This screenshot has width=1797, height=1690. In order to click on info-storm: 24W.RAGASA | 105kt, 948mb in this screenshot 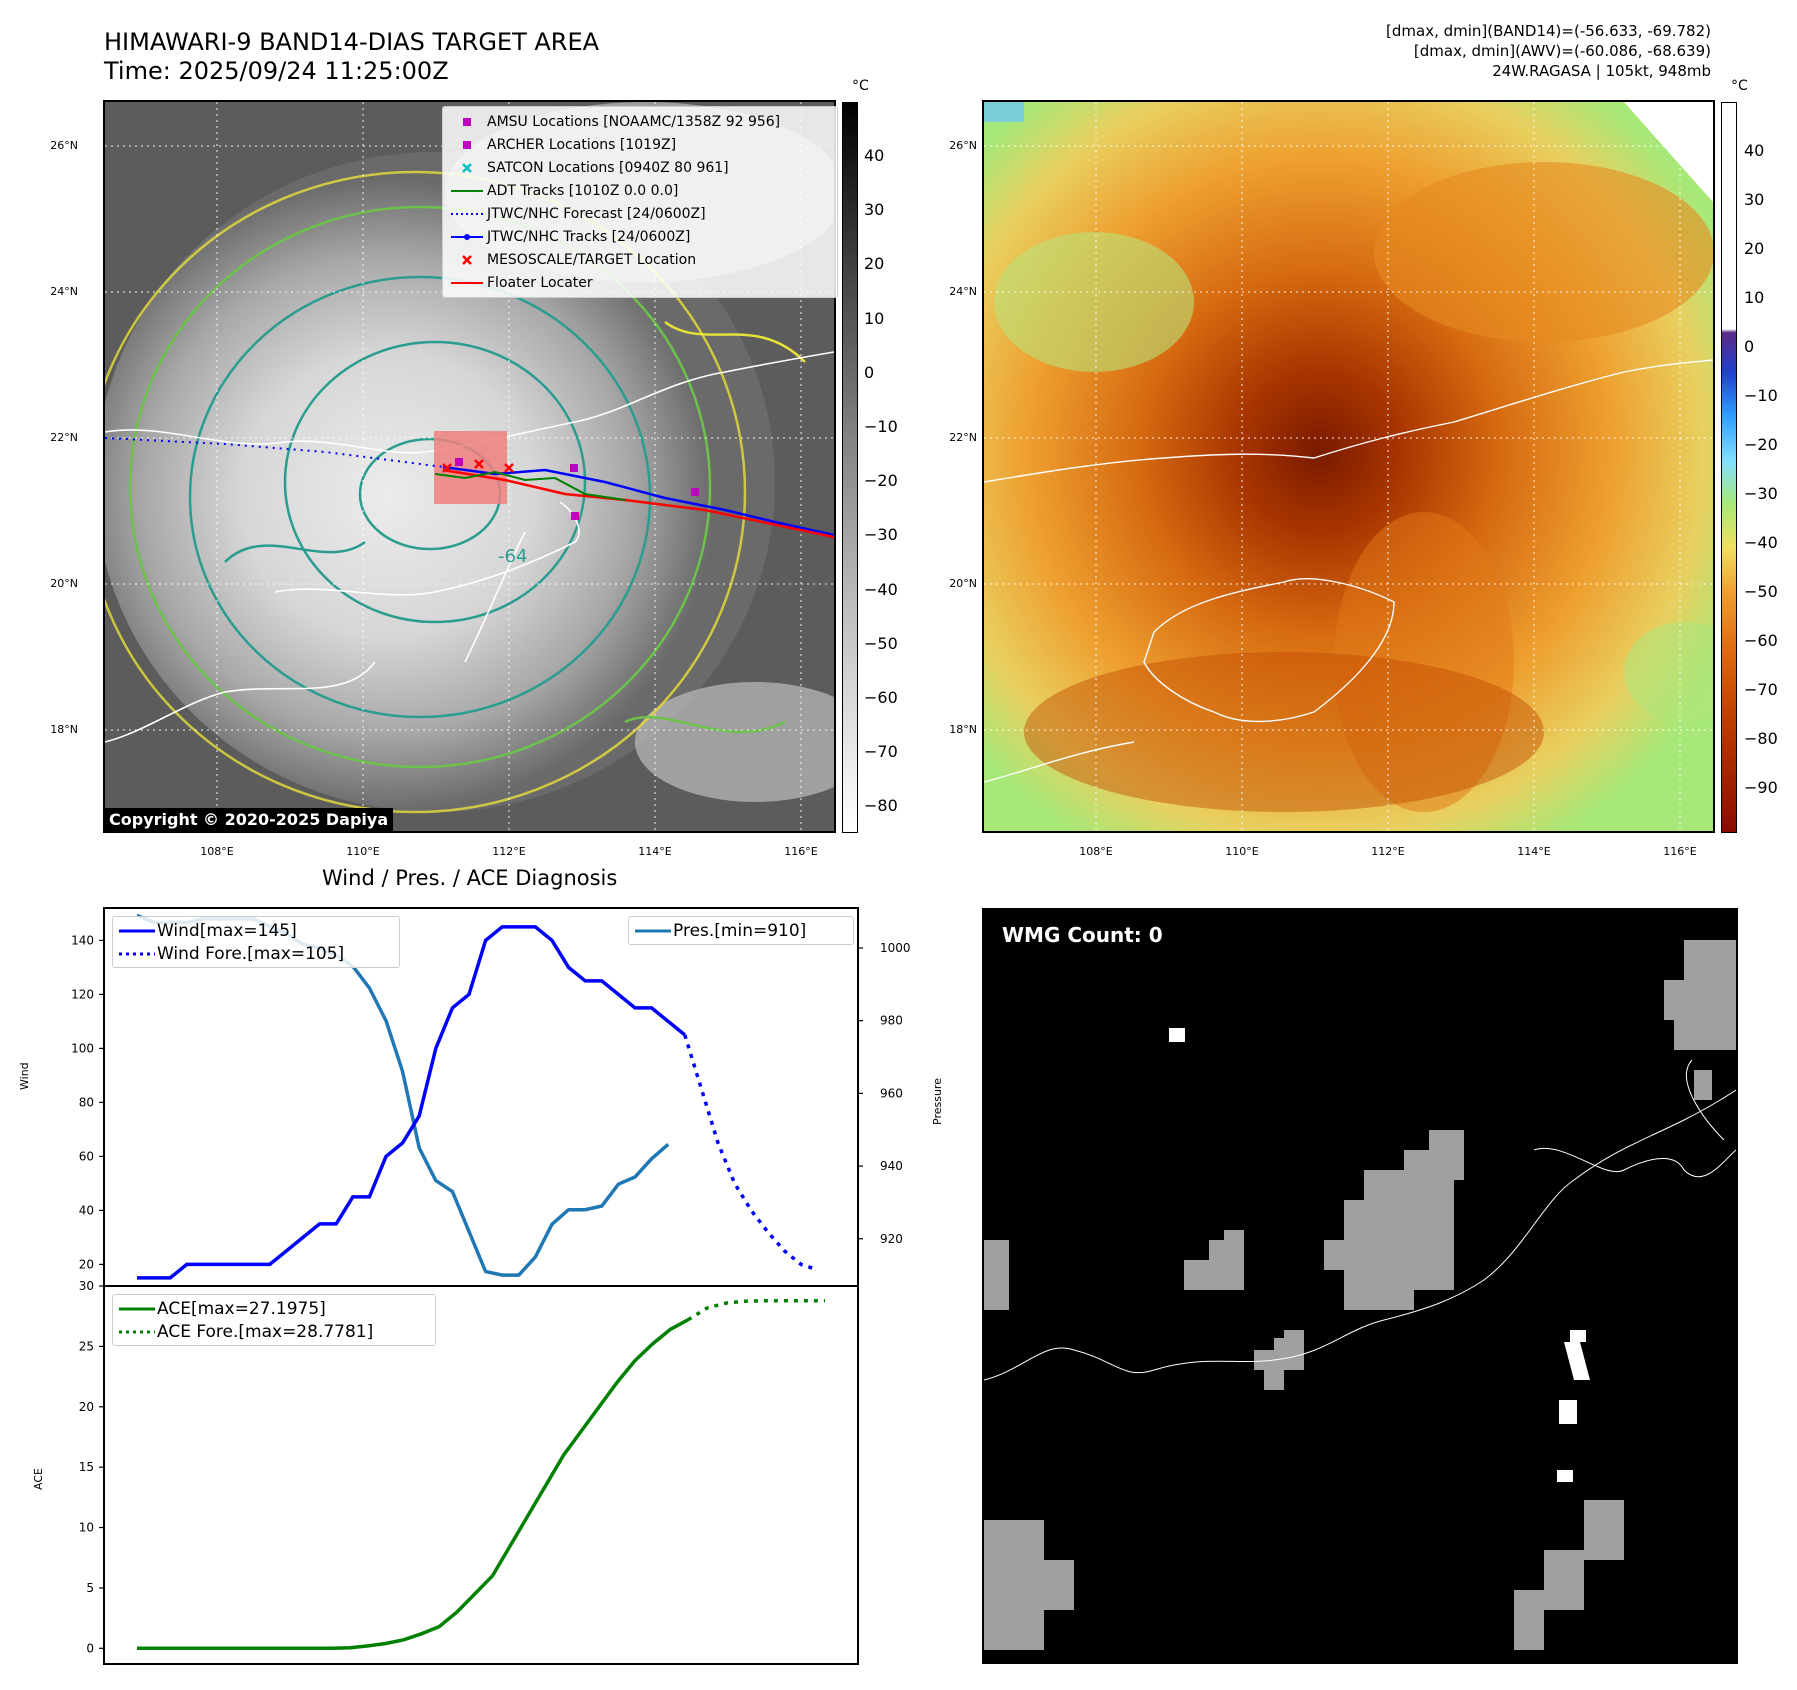, I will do `click(1601, 71)`.